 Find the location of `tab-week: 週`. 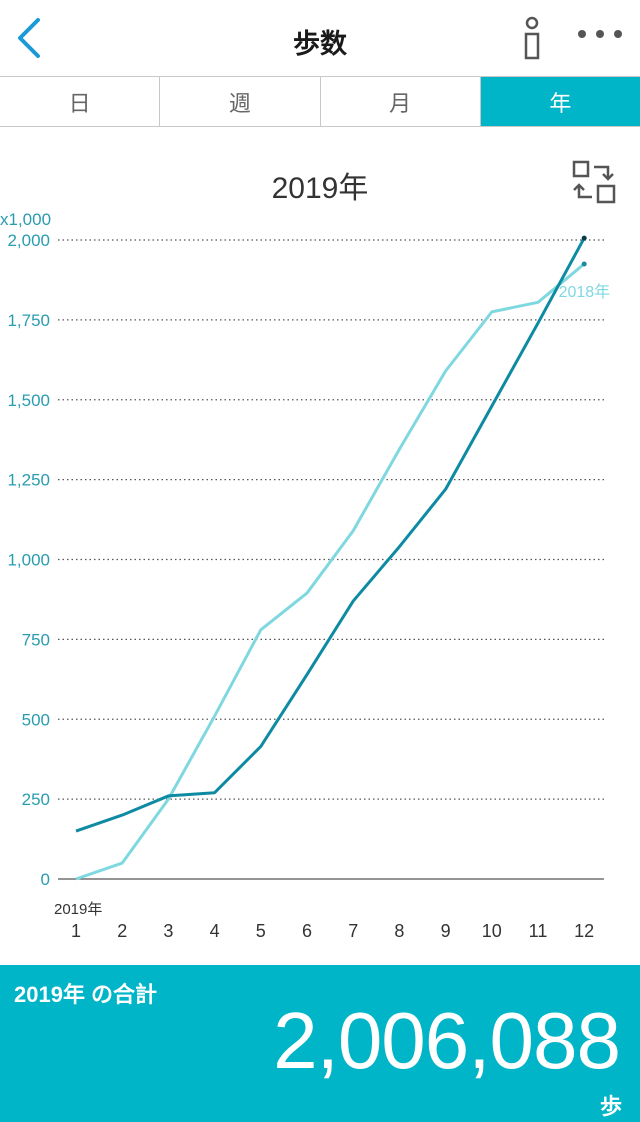

tab-week: 週 is located at coordinates (240, 101).